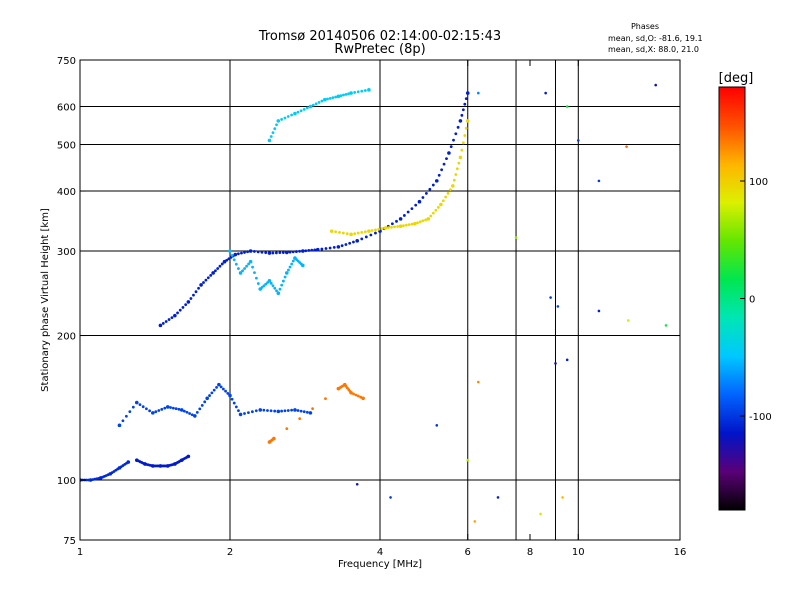  I want to click on x-tick-label: 16, so click(680, 552).